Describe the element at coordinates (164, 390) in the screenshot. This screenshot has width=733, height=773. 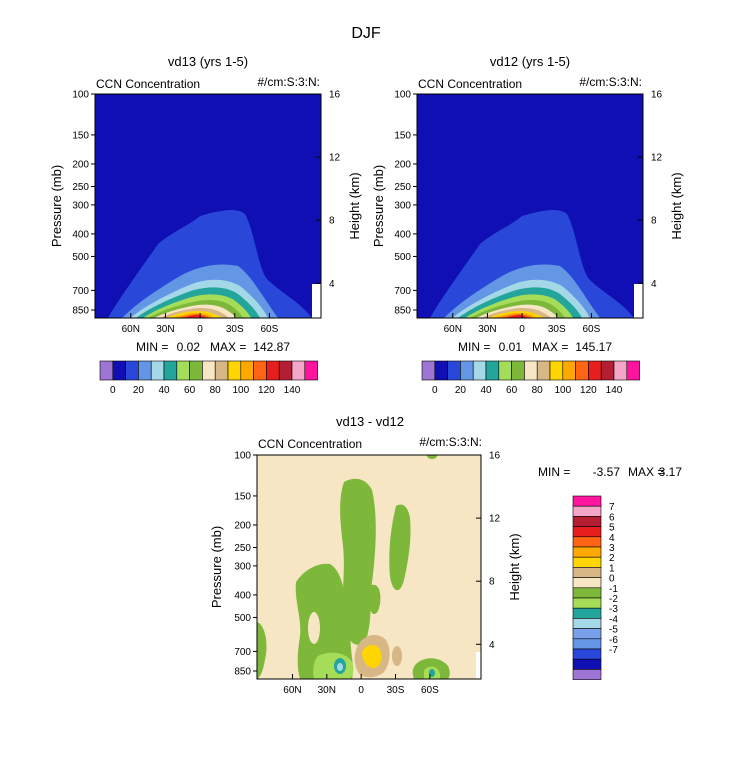
I see `colorbar-label: 40` at that location.